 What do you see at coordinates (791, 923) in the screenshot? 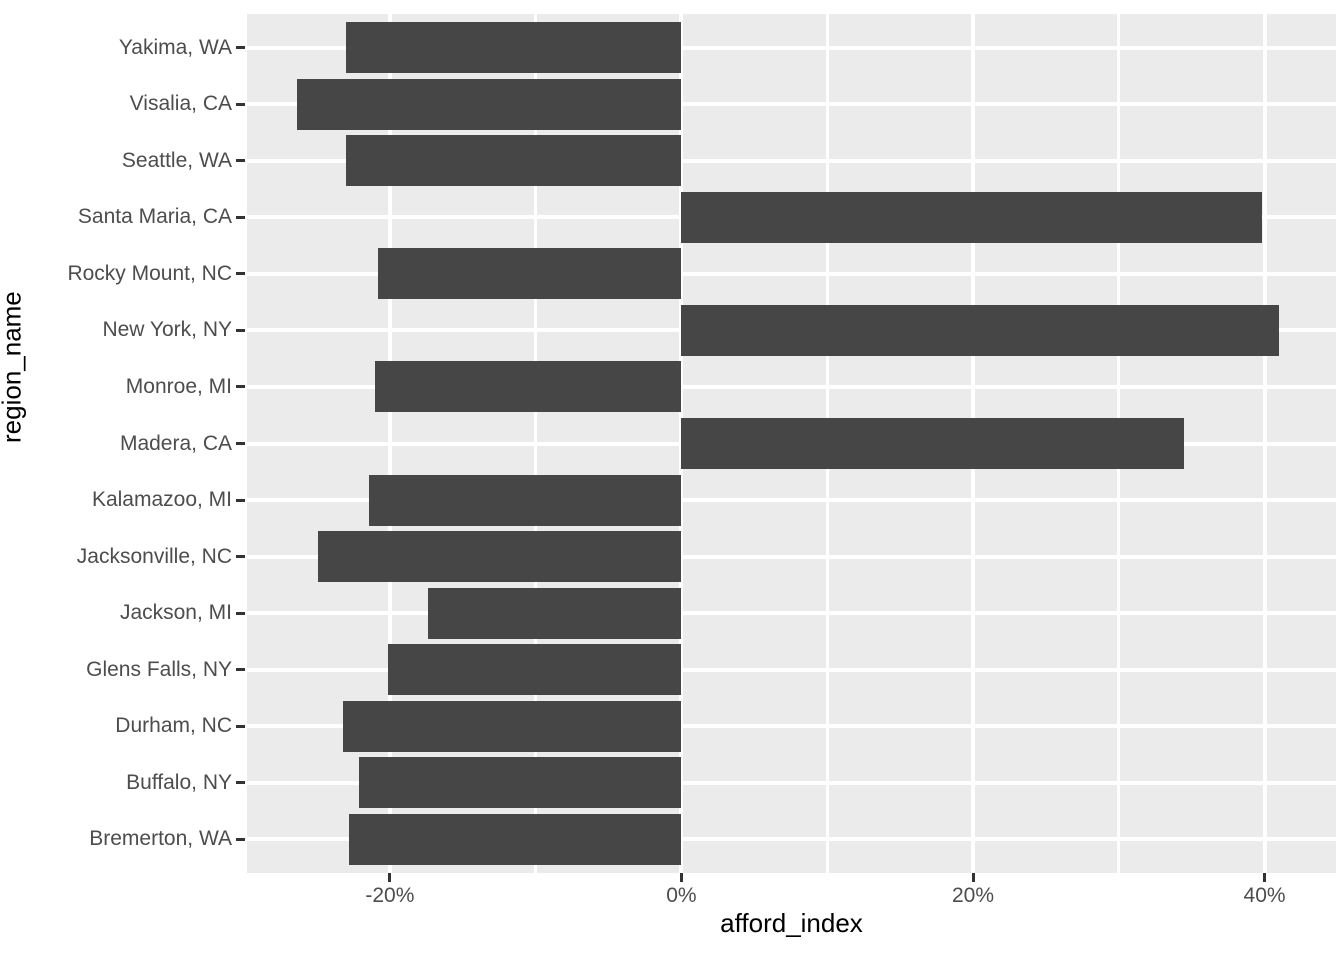
I see `x-axis-title: afford_index` at bounding box center [791, 923].